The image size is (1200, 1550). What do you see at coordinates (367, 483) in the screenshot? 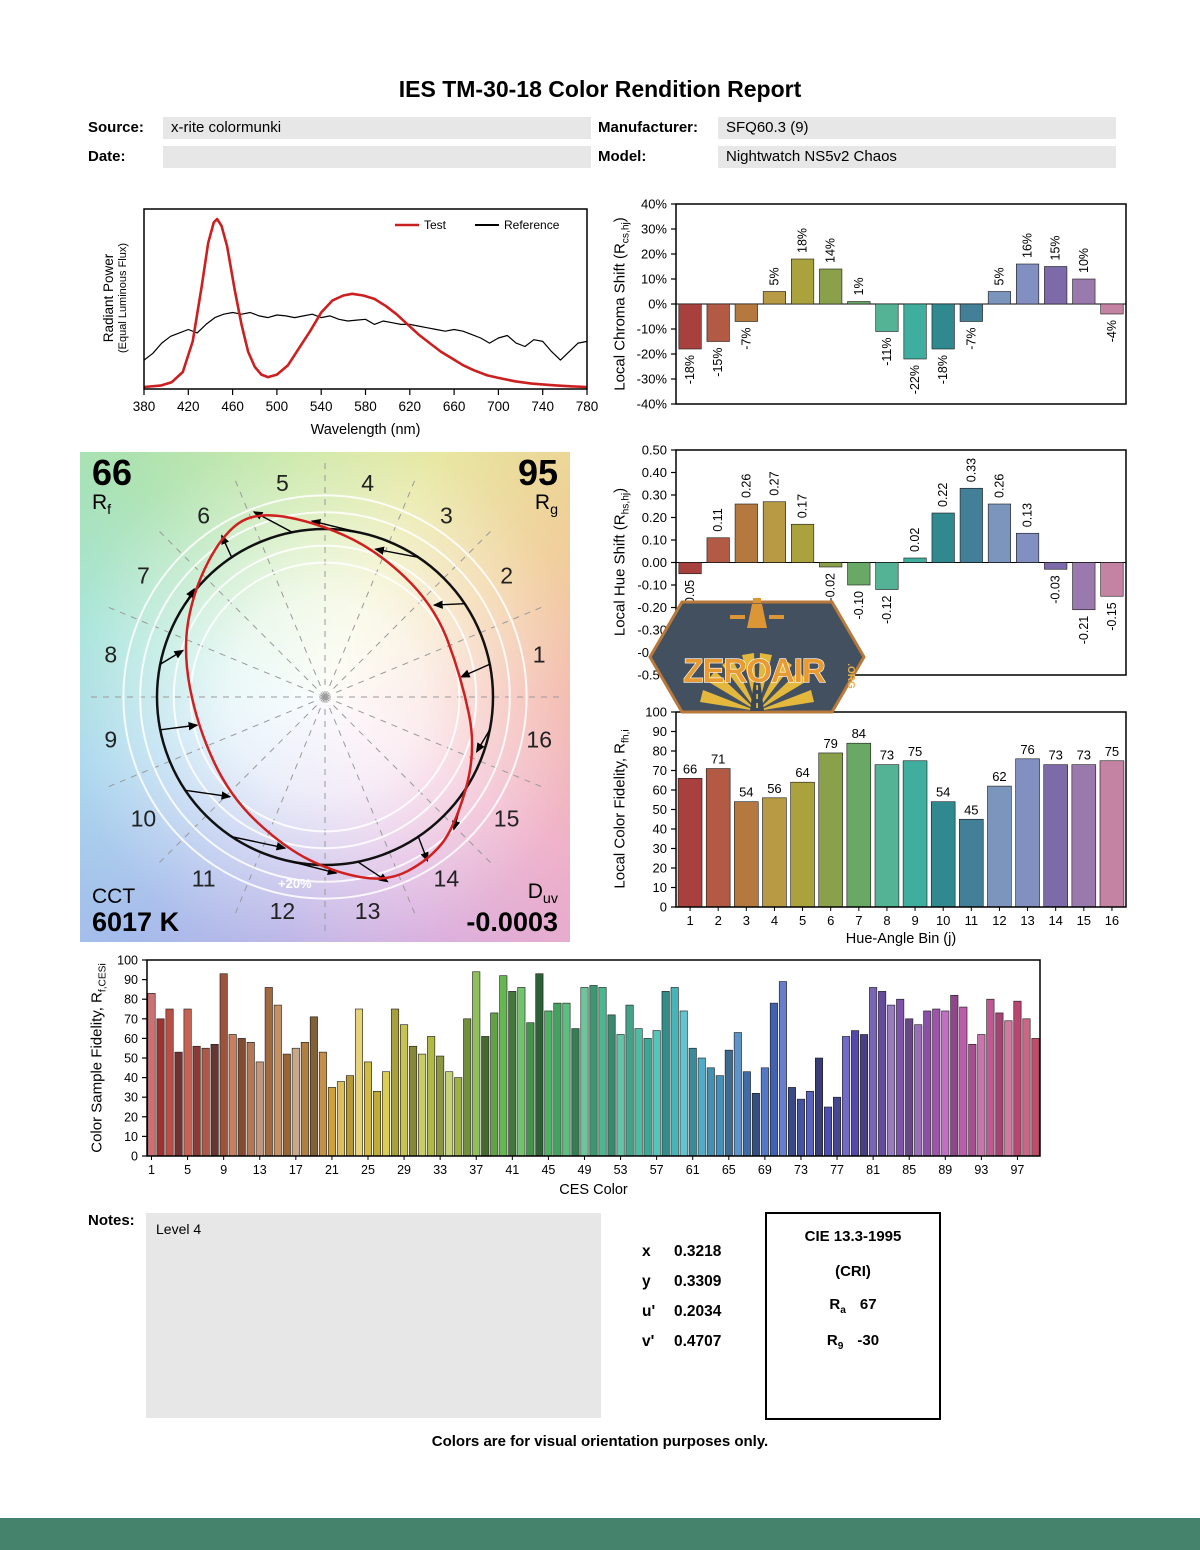
I see `bin-number: 4` at bounding box center [367, 483].